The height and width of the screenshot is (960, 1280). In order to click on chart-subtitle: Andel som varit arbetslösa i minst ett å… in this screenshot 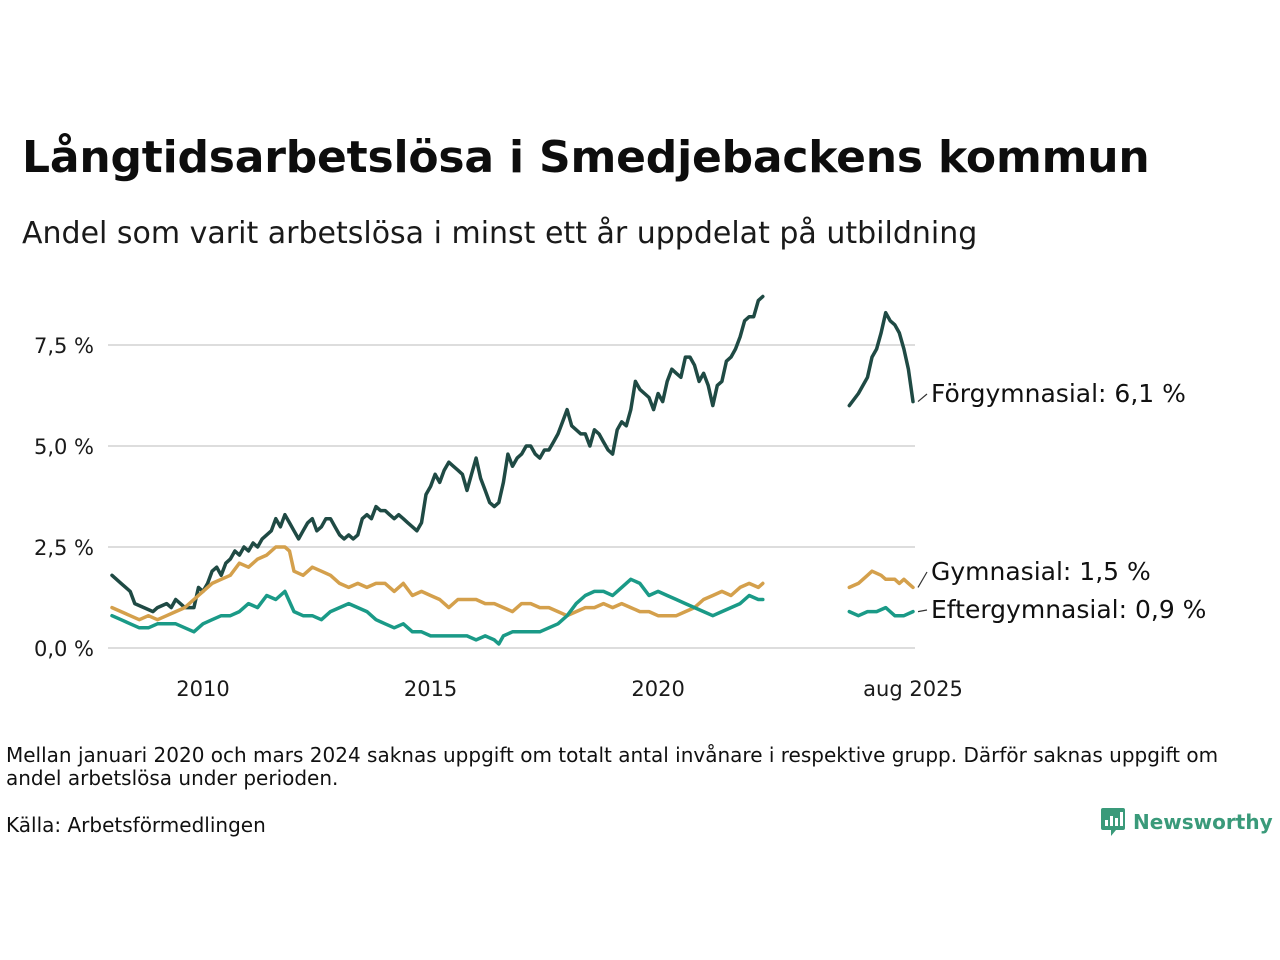, I will do `click(500, 233)`.